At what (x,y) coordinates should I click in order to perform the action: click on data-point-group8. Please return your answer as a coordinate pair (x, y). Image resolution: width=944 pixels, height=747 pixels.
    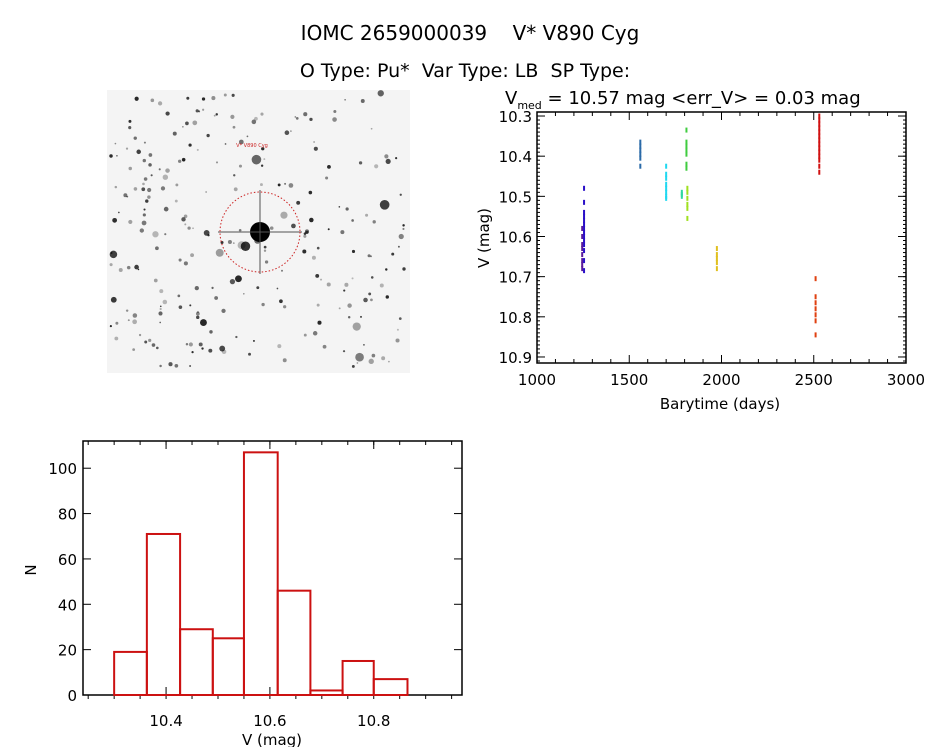
    Looking at the image, I should click on (716, 249).